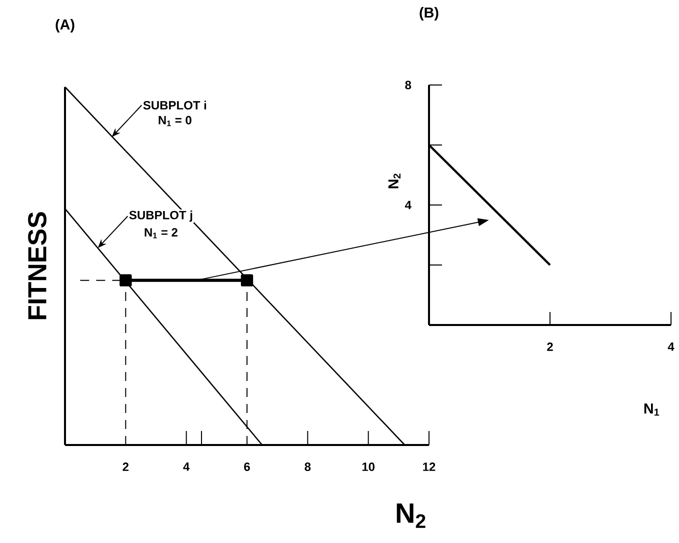  What do you see at coordinates (429, 466) in the screenshot?
I see `x-tick-label: 12` at bounding box center [429, 466].